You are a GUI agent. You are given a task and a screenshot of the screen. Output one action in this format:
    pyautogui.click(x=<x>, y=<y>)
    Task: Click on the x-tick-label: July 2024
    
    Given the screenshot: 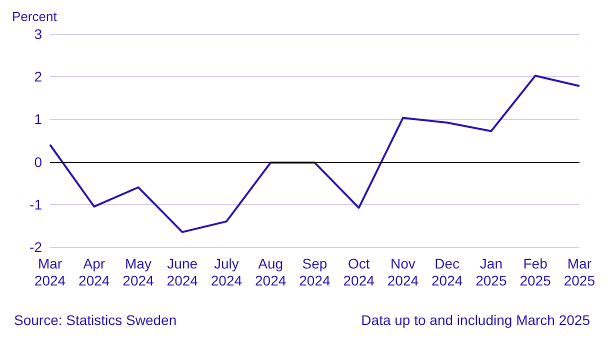 What is the action you would take?
    pyautogui.click(x=226, y=272)
    